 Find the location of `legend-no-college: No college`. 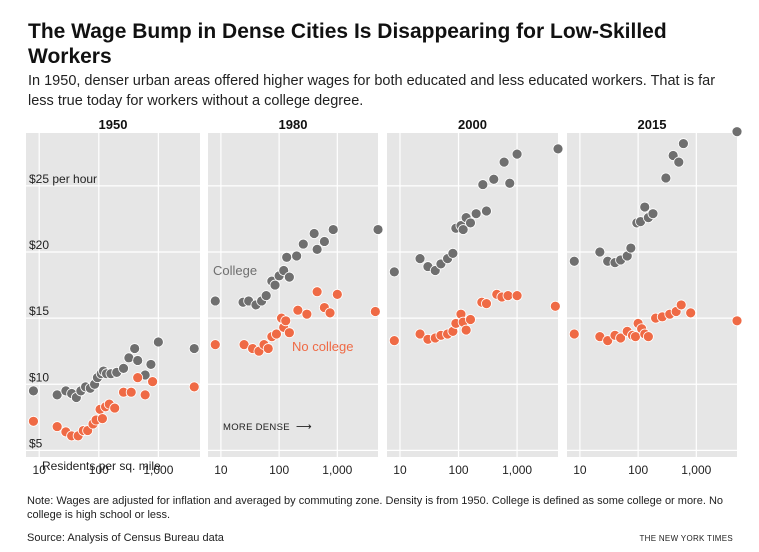

legend-no-college: No college is located at coordinates (322, 346).